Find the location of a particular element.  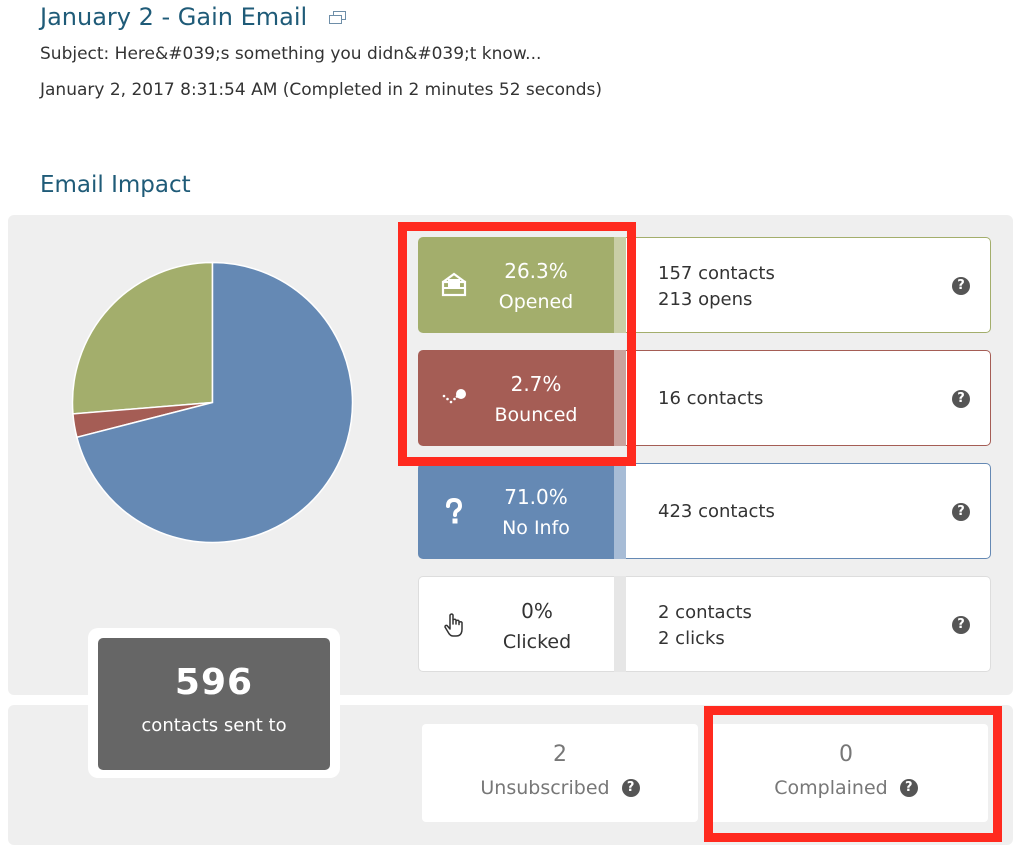

stat-row-bounced: 2.7% Bounced 16 contacts ? is located at coordinates (704, 398).